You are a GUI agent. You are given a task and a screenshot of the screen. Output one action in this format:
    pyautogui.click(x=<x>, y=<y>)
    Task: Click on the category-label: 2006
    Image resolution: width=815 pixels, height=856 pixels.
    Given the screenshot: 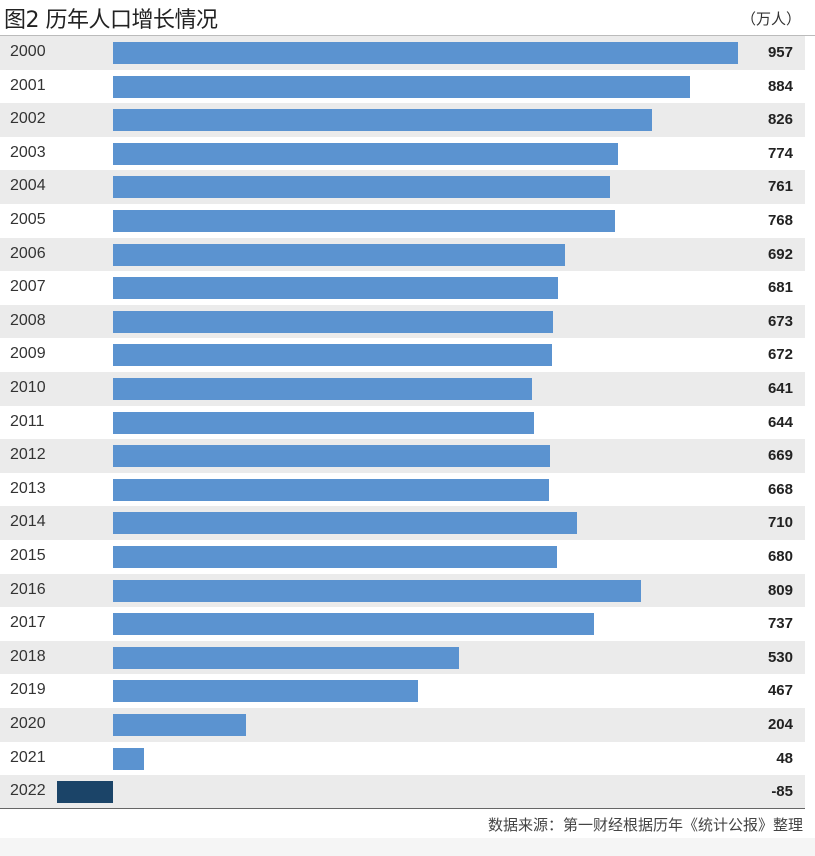 What is the action you would take?
    pyautogui.click(x=28, y=253)
    